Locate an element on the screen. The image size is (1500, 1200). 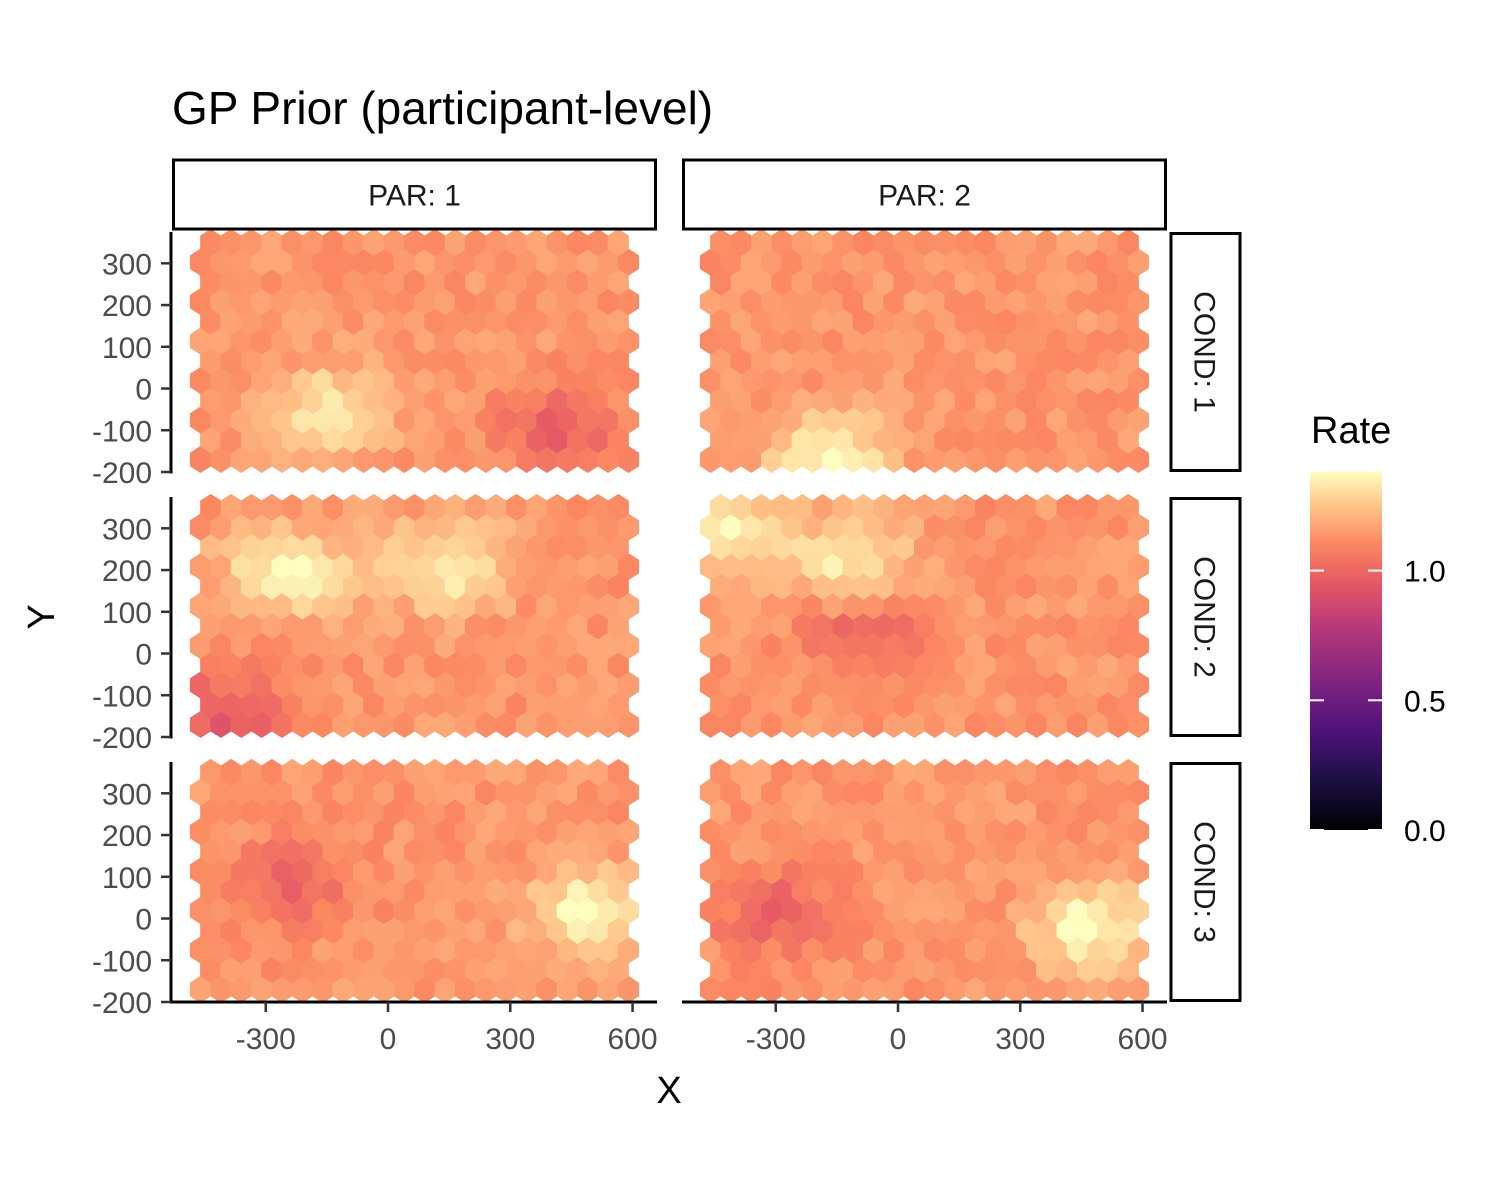
facet-strip-top is located at coordinates (414, 194).